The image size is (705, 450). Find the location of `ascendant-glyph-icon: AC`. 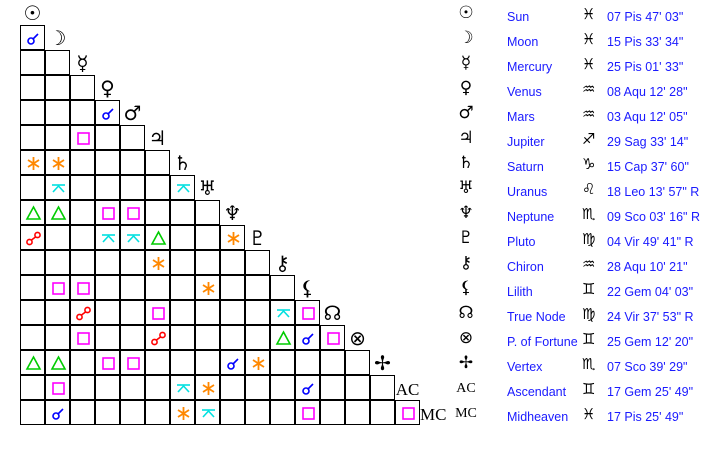

ascendant-glyph-icon: AC is located at coordinates (407, 389).